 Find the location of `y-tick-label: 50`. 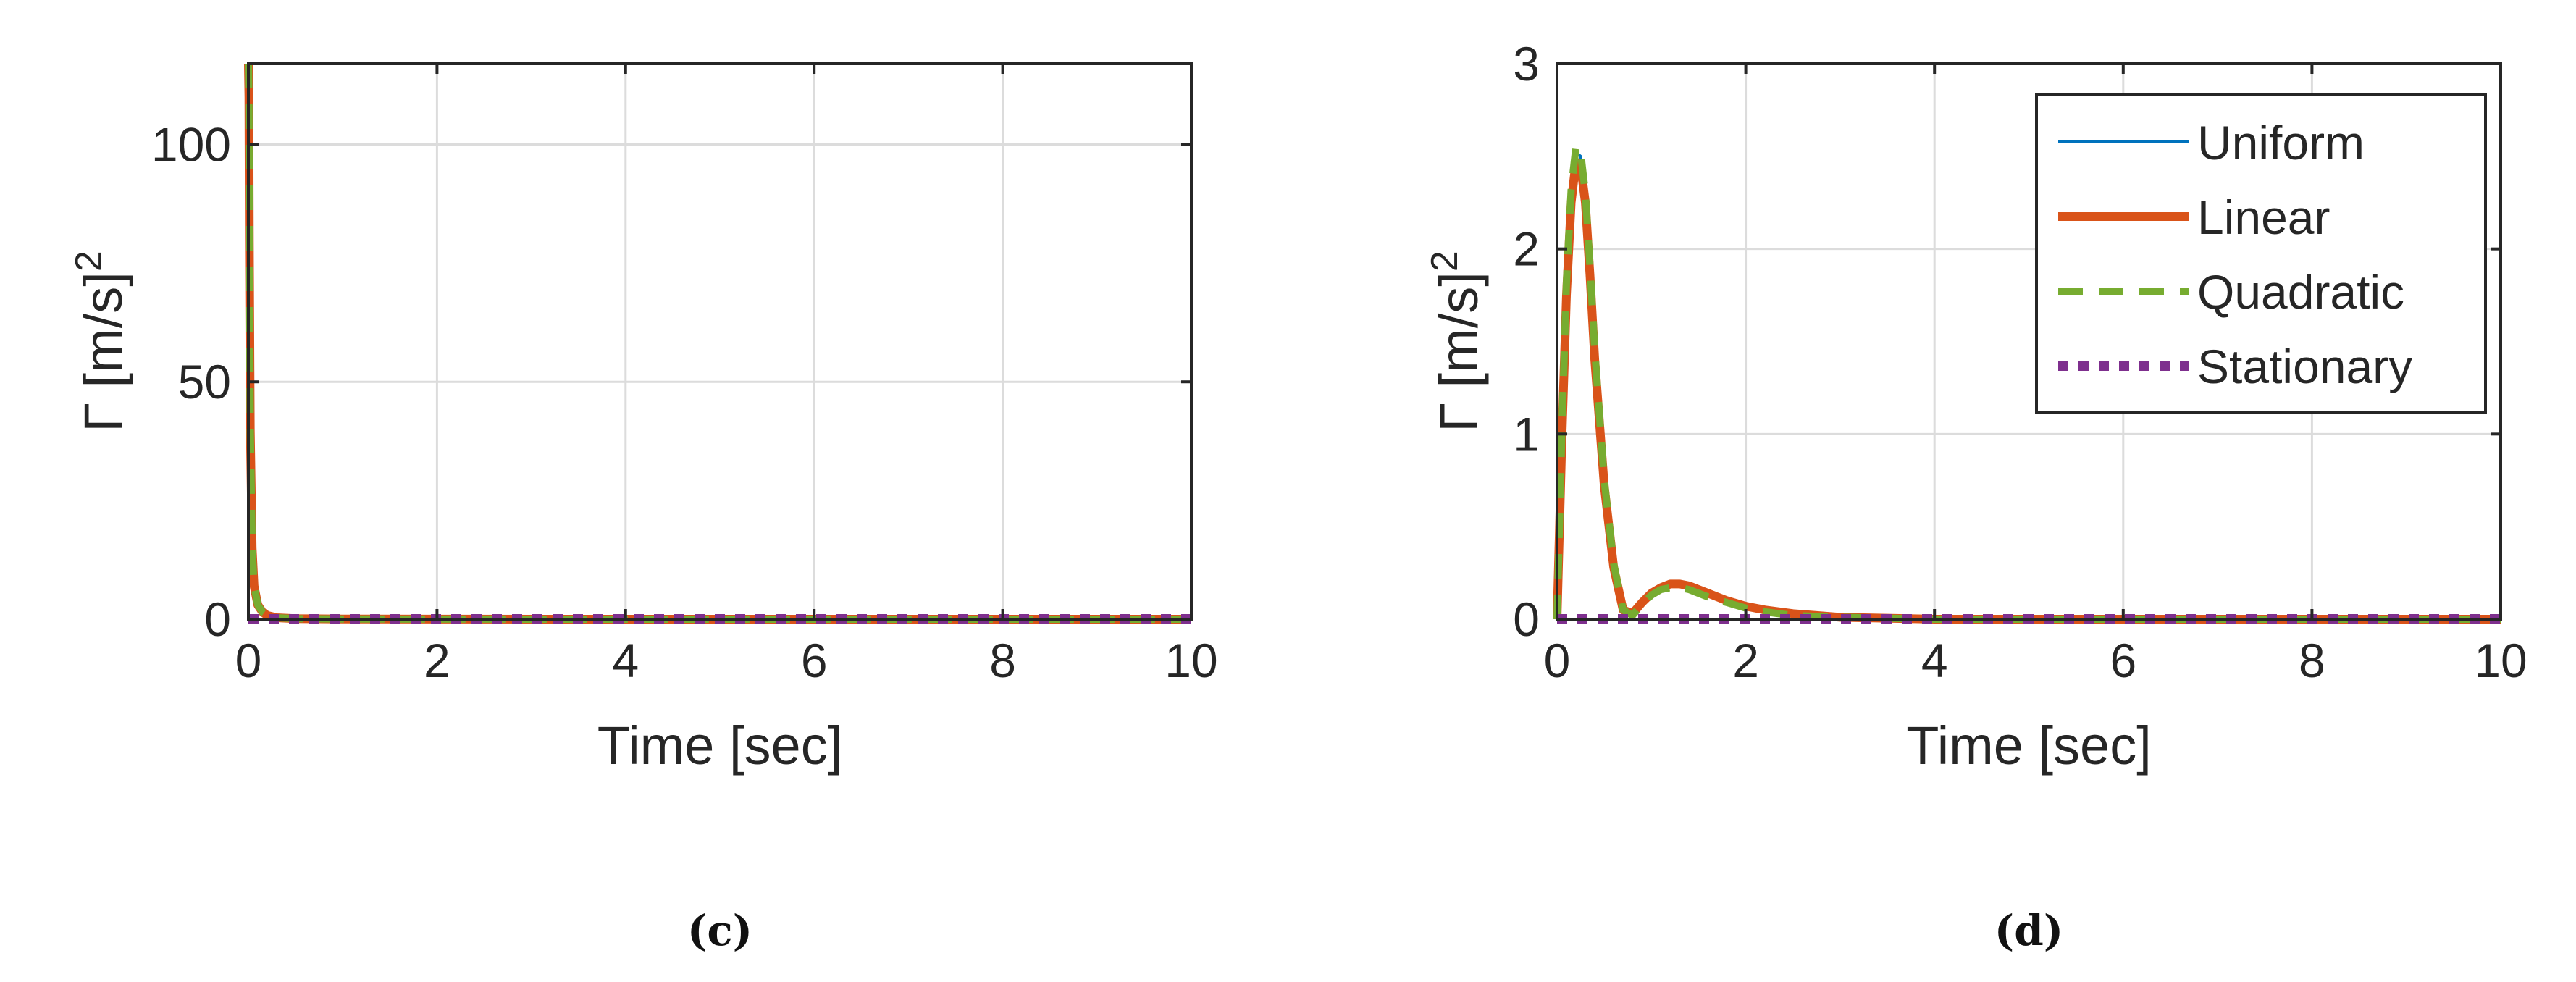

y-tick-label: 50 is located at coordinates (204, 382).